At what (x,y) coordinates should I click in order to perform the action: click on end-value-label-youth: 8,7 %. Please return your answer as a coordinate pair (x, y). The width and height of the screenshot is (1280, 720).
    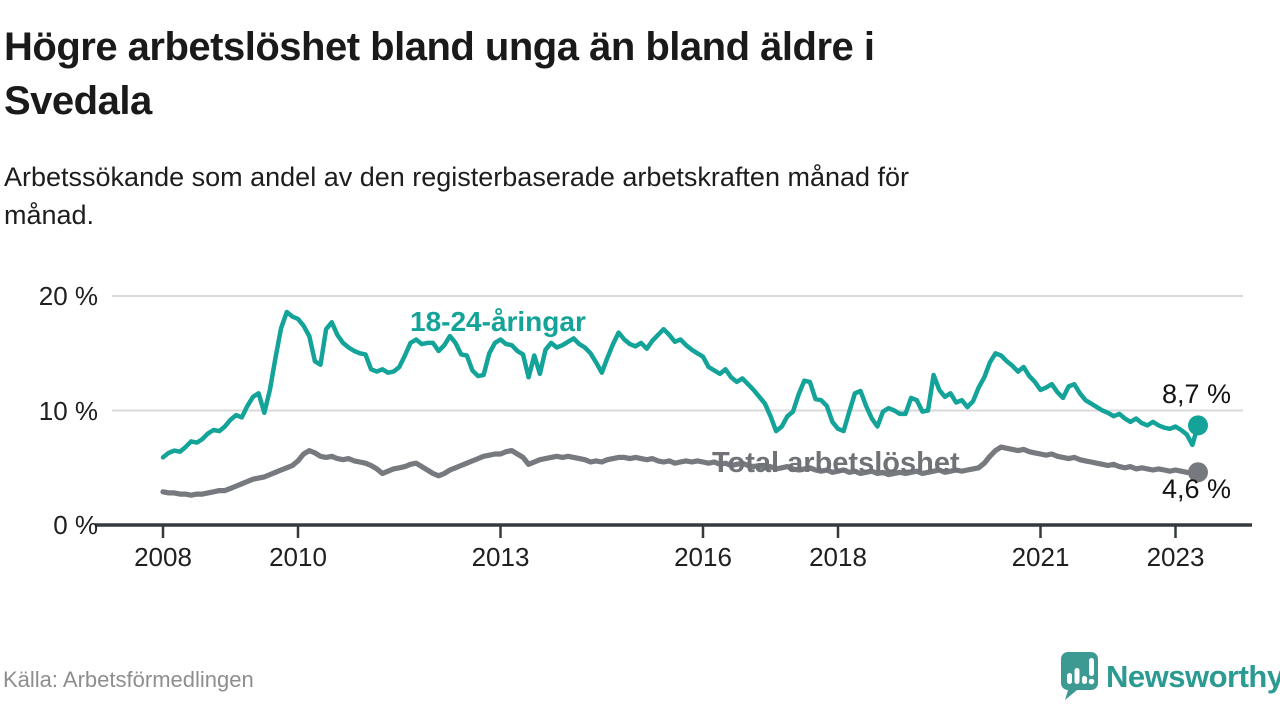
    Looking at the image, I should click on (1197, 394).